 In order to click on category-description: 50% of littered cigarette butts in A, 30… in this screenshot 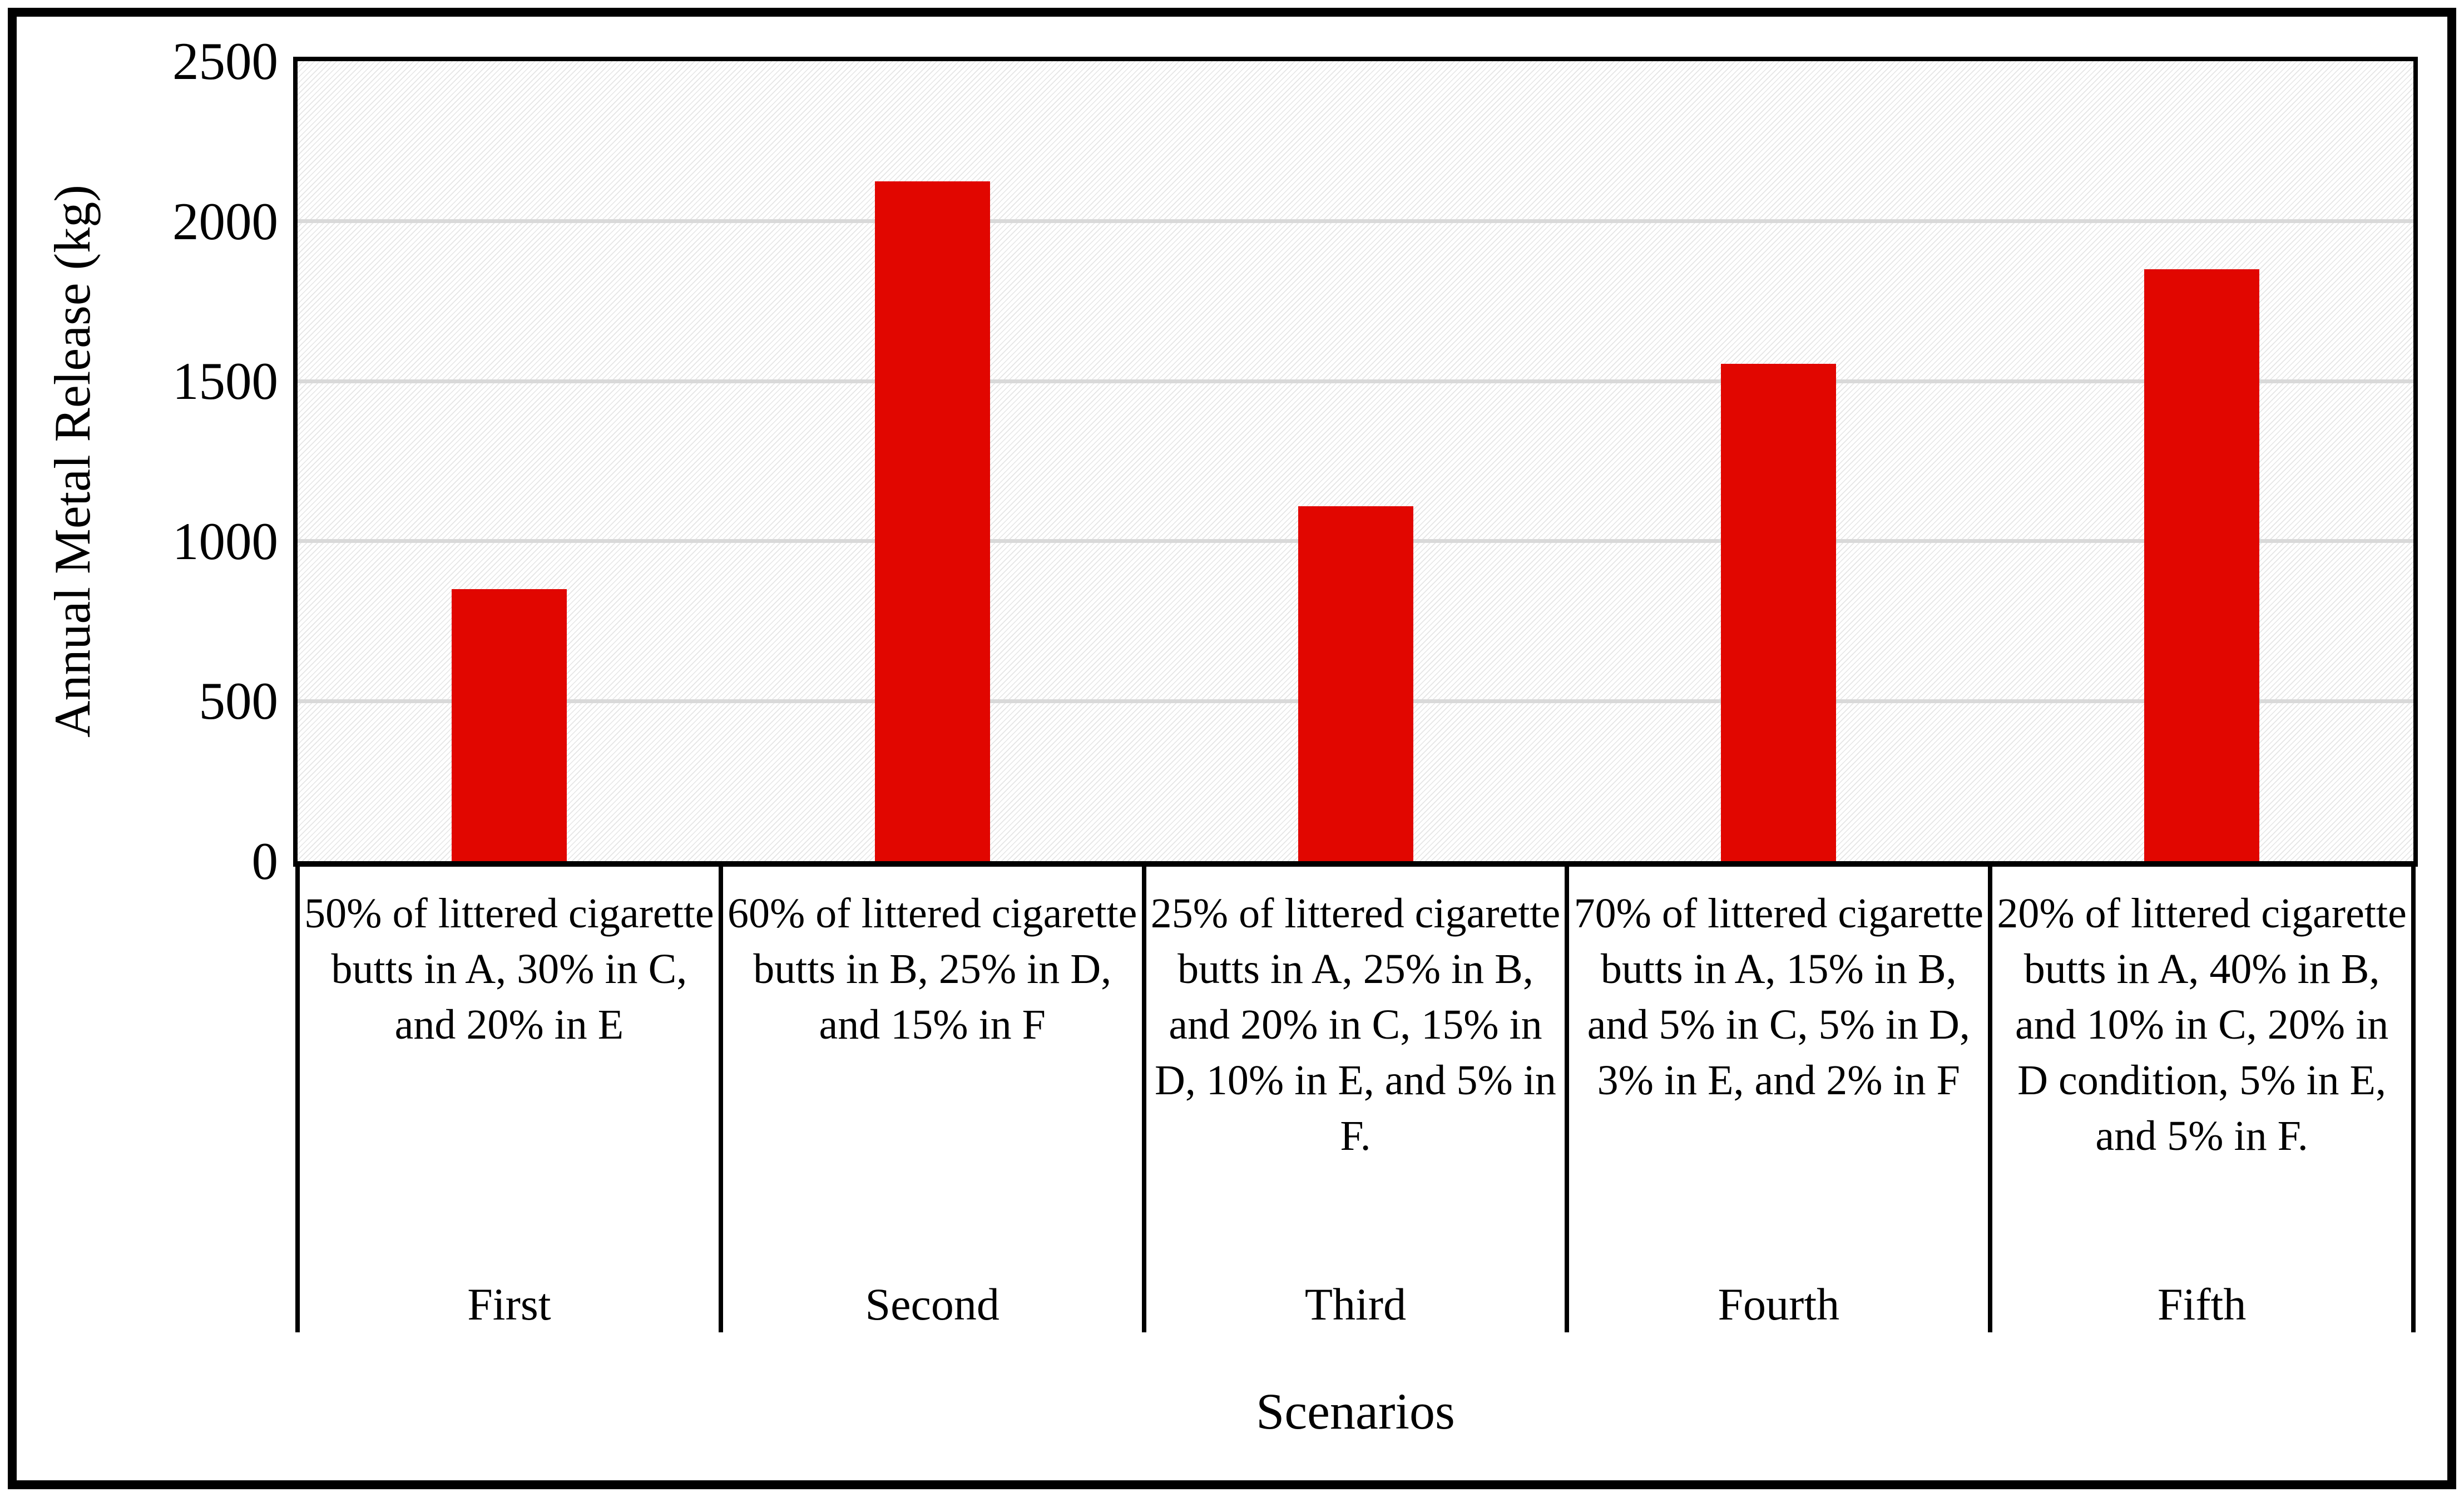, I will do `click(509, 969)`.